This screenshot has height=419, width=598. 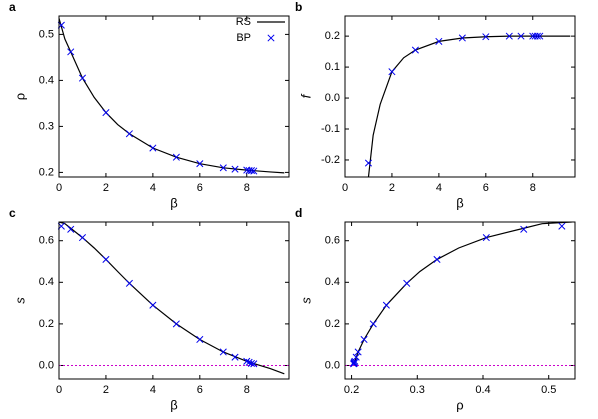 I want to click on panel-label: a, so click(x=12, y=7).